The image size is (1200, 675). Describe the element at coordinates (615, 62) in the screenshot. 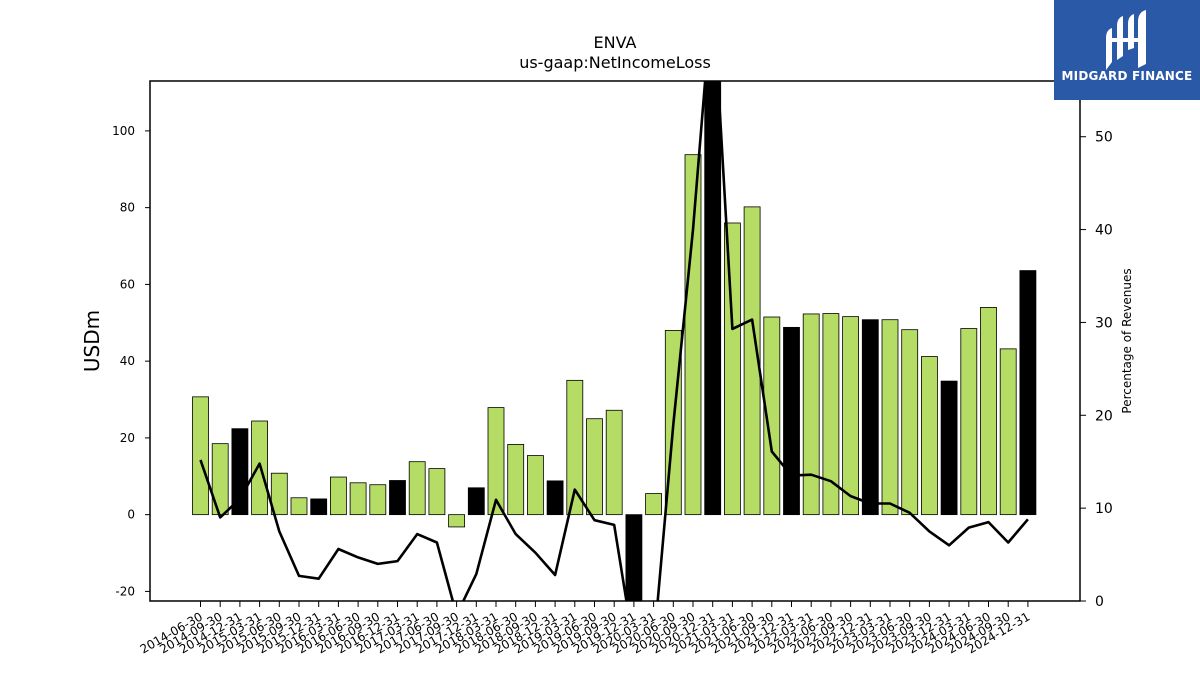

I see `chart-subtitle: us-gaap:NetIncomeLoss` at that location.